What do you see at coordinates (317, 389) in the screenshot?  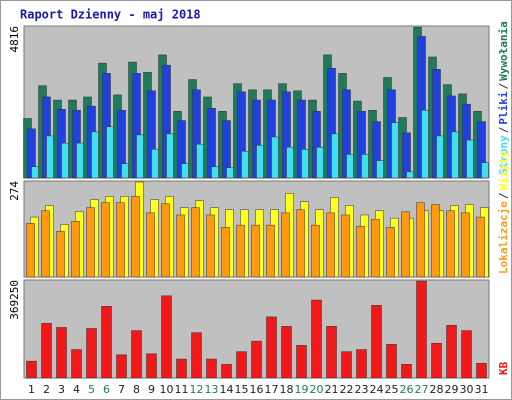 I see `x-tick-label: 20` at bounding box center [317, 389].